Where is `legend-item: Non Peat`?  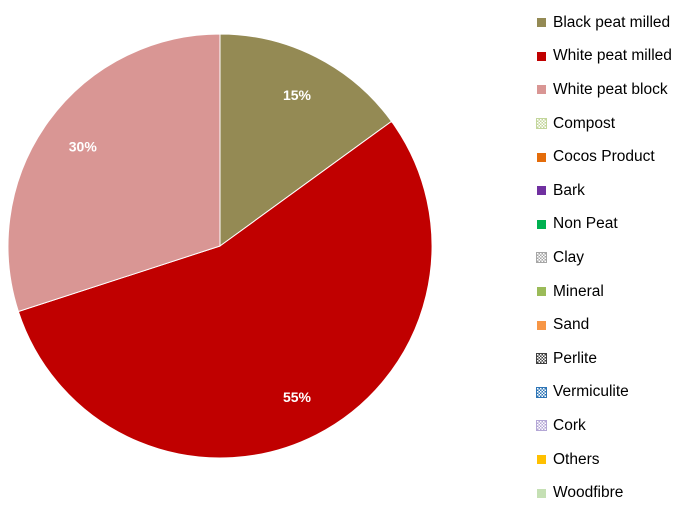
legend-item: Non Peat is located at coordinates (613, 225).